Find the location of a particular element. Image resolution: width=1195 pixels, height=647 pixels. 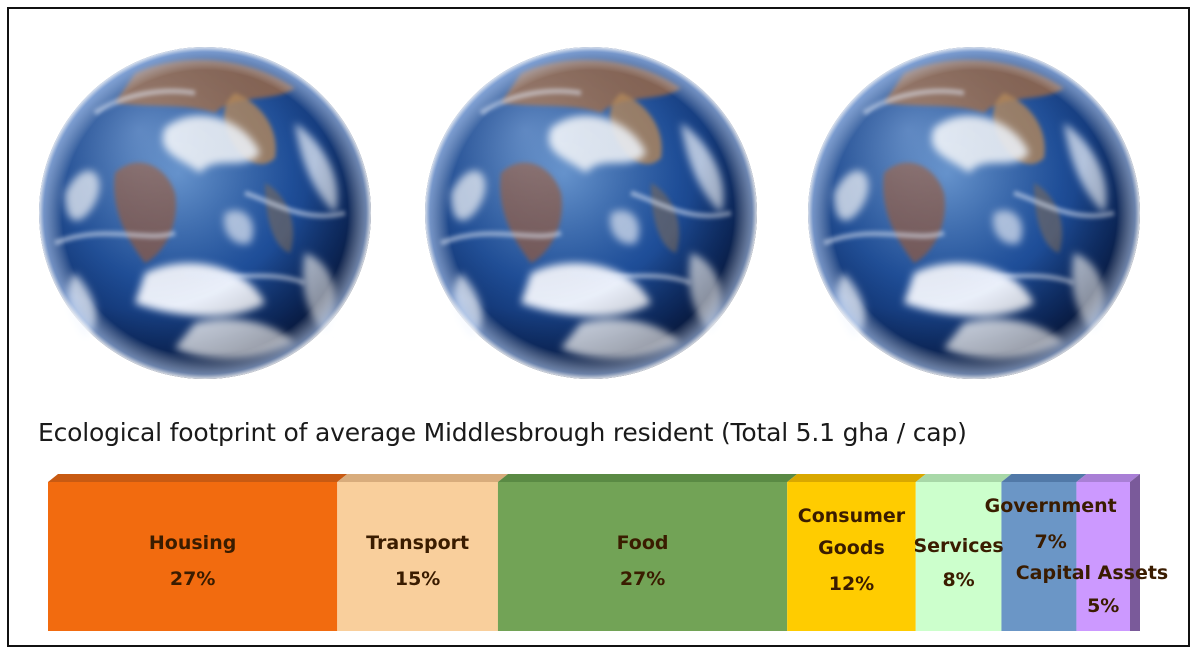

category-label-transport: Transport is located at coordinates (417, 543).